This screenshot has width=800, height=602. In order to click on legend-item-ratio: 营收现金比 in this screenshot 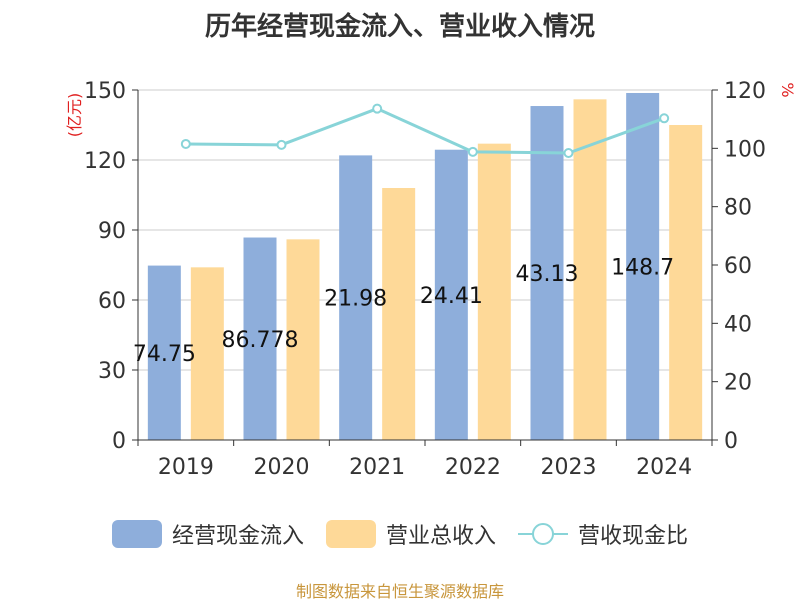, I will do `click(603, 534)`.